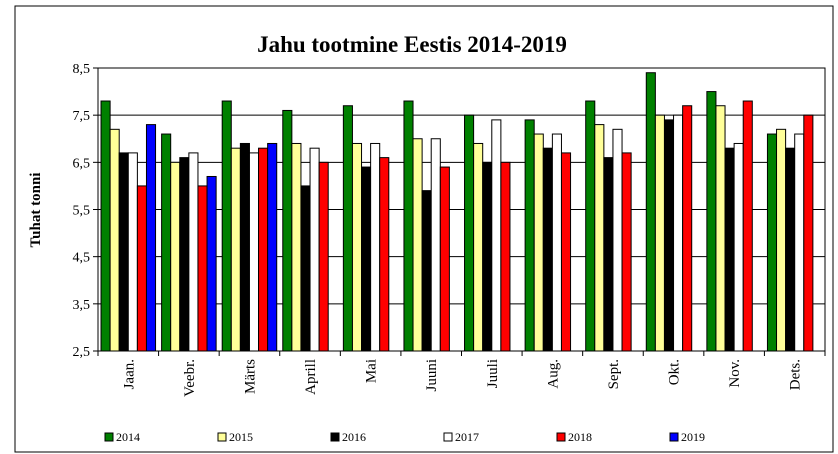  What do you see at coordinates (467, 437) in the screenshot?
I see `legend-label: 2017` at bounding box center [467, 437].